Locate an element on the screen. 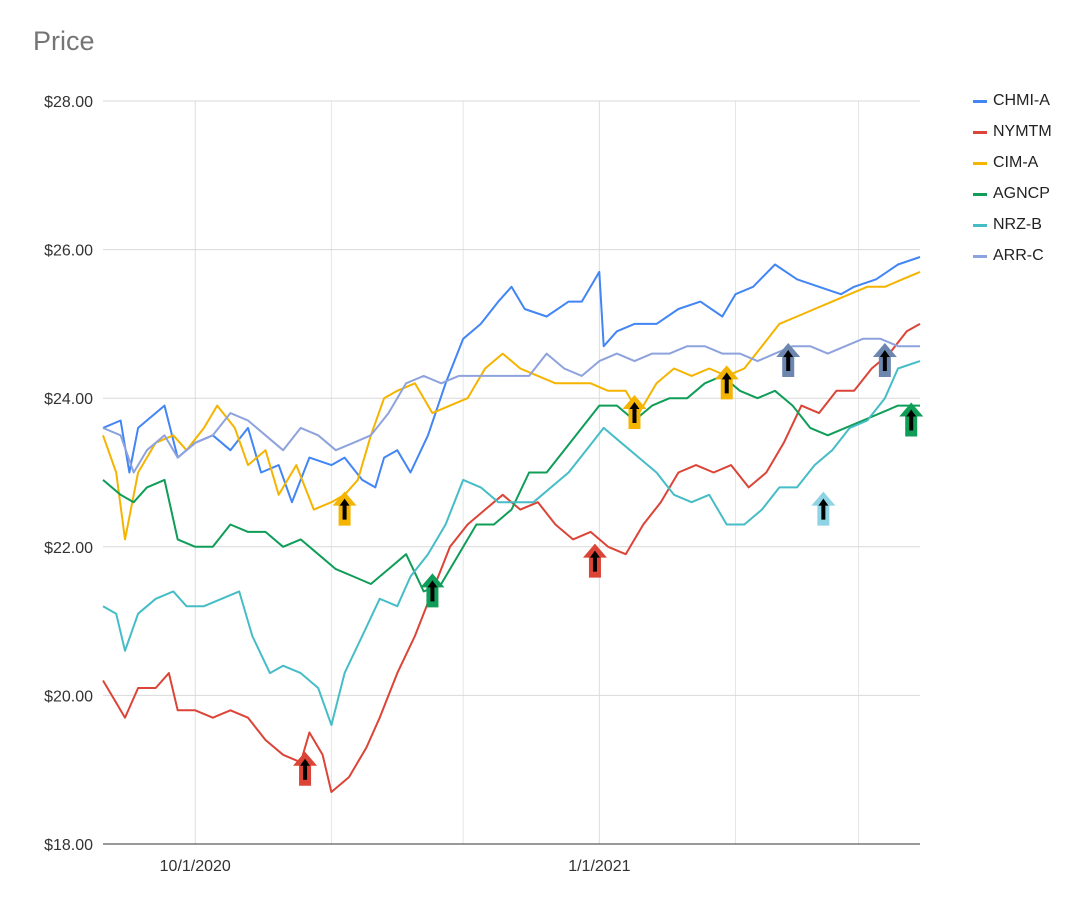 This screenshot has height=901, width=1069. legend-item: NRZ-B is located at coordinates (1007, 225).